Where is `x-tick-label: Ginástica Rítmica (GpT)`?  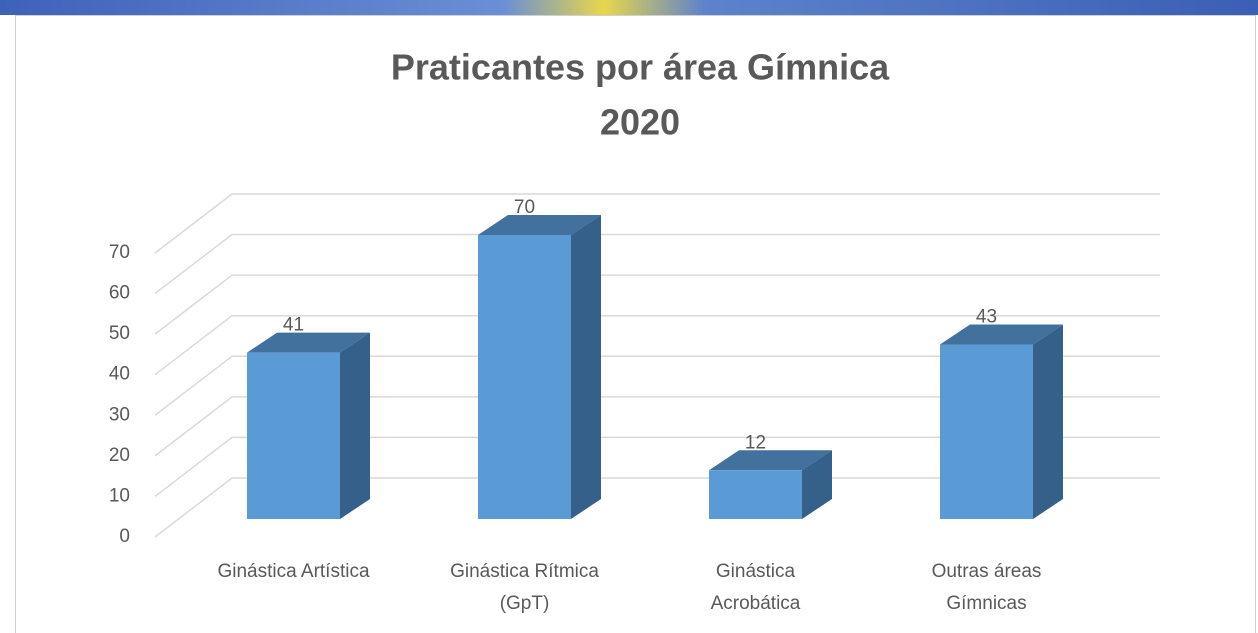 x-tick-label: Ginástica Rítmica (GpT) is located at coordinates (524, 587).